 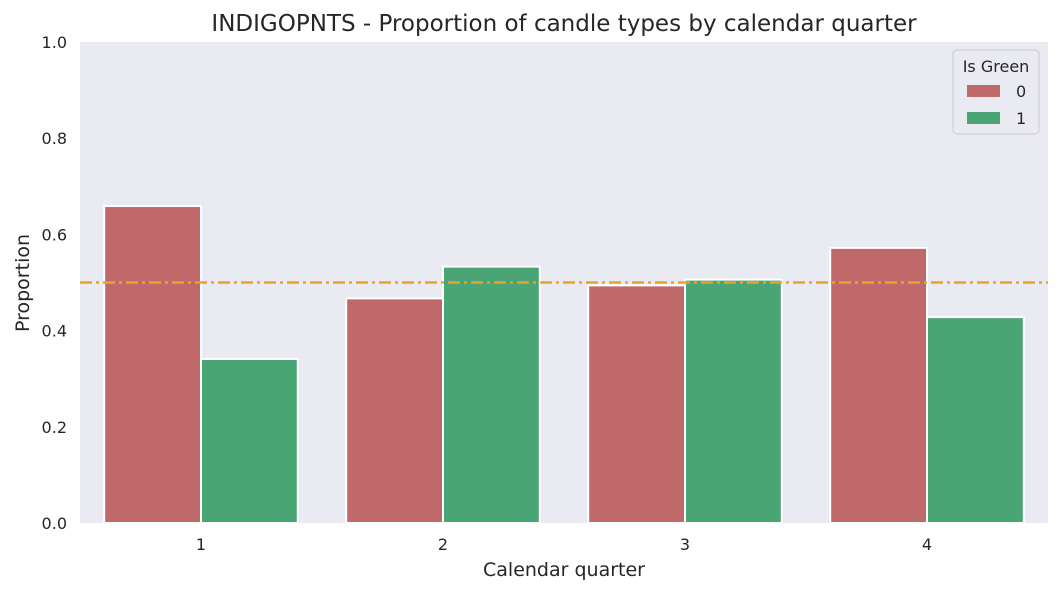 I want to click on y-tick-label: 0.4, so click(x=54, y=331).